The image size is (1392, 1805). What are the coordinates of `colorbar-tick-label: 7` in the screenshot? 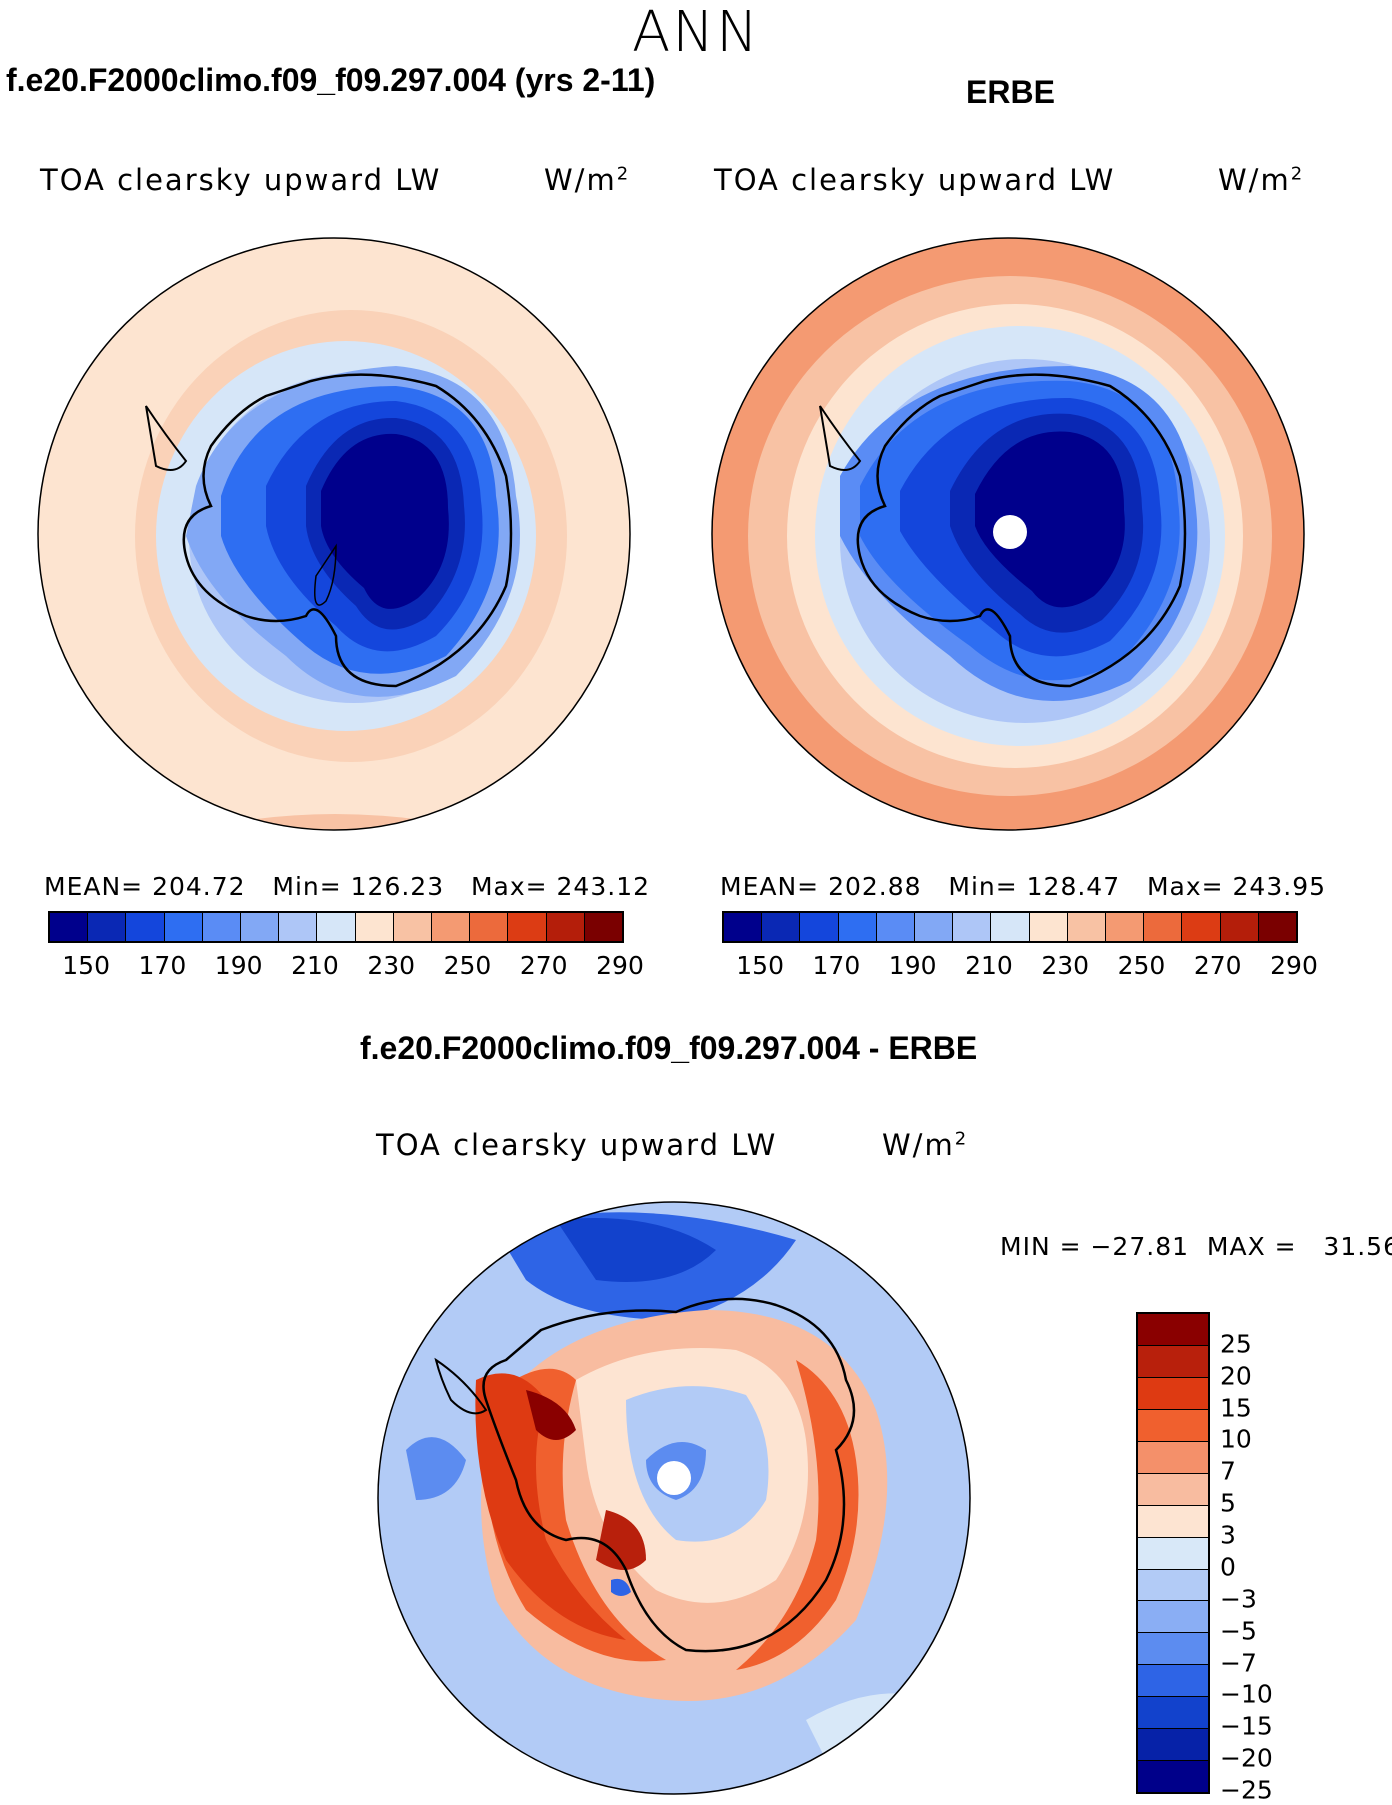 It's located at (1228, 1471).